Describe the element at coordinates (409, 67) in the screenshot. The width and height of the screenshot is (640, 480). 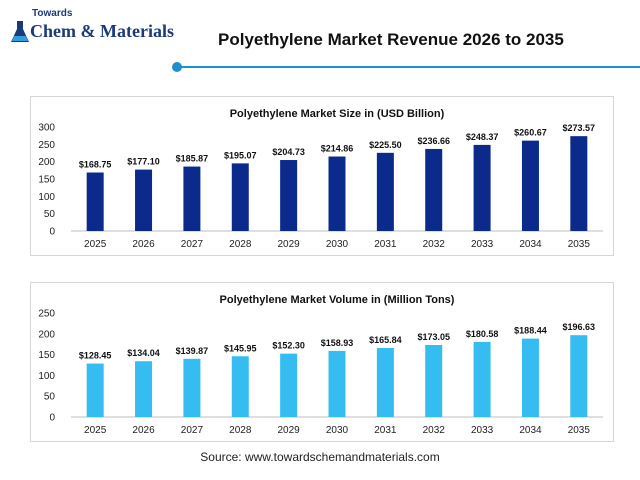
I see `title-divider` at that location.